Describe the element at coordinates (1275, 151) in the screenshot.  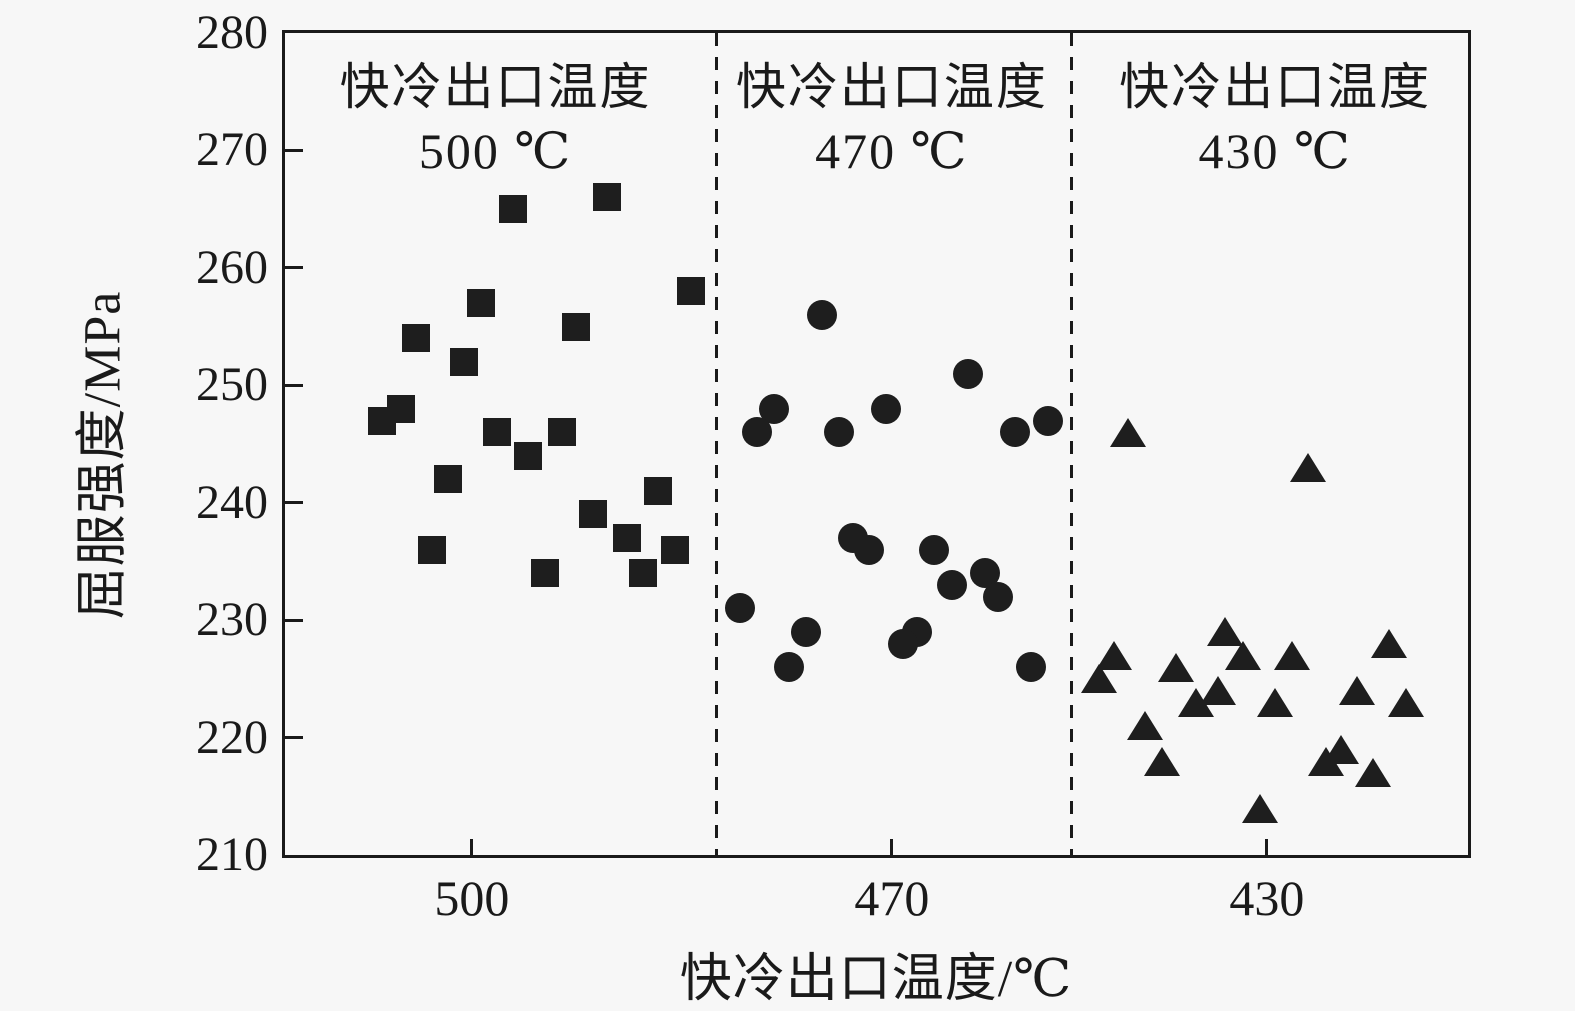
I see `region-title-line2: 430 ℃` at that location.